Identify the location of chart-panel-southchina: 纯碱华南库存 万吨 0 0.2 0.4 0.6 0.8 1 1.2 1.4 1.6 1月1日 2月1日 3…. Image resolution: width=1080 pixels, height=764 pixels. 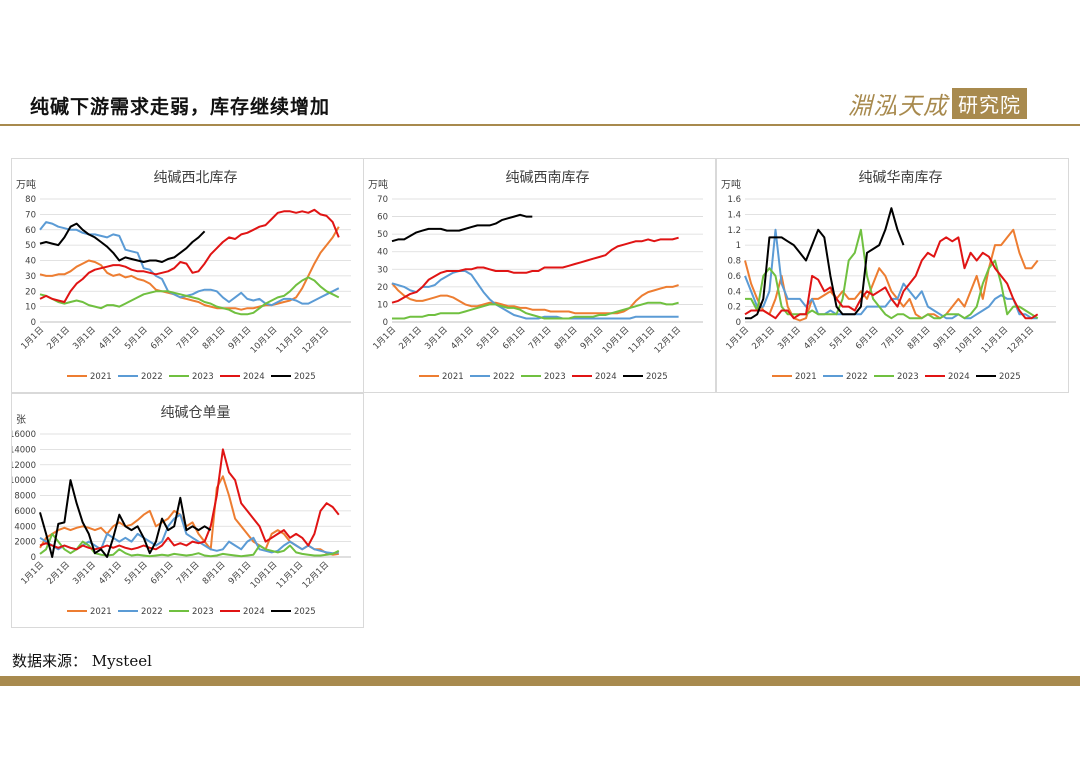
(892, 275).